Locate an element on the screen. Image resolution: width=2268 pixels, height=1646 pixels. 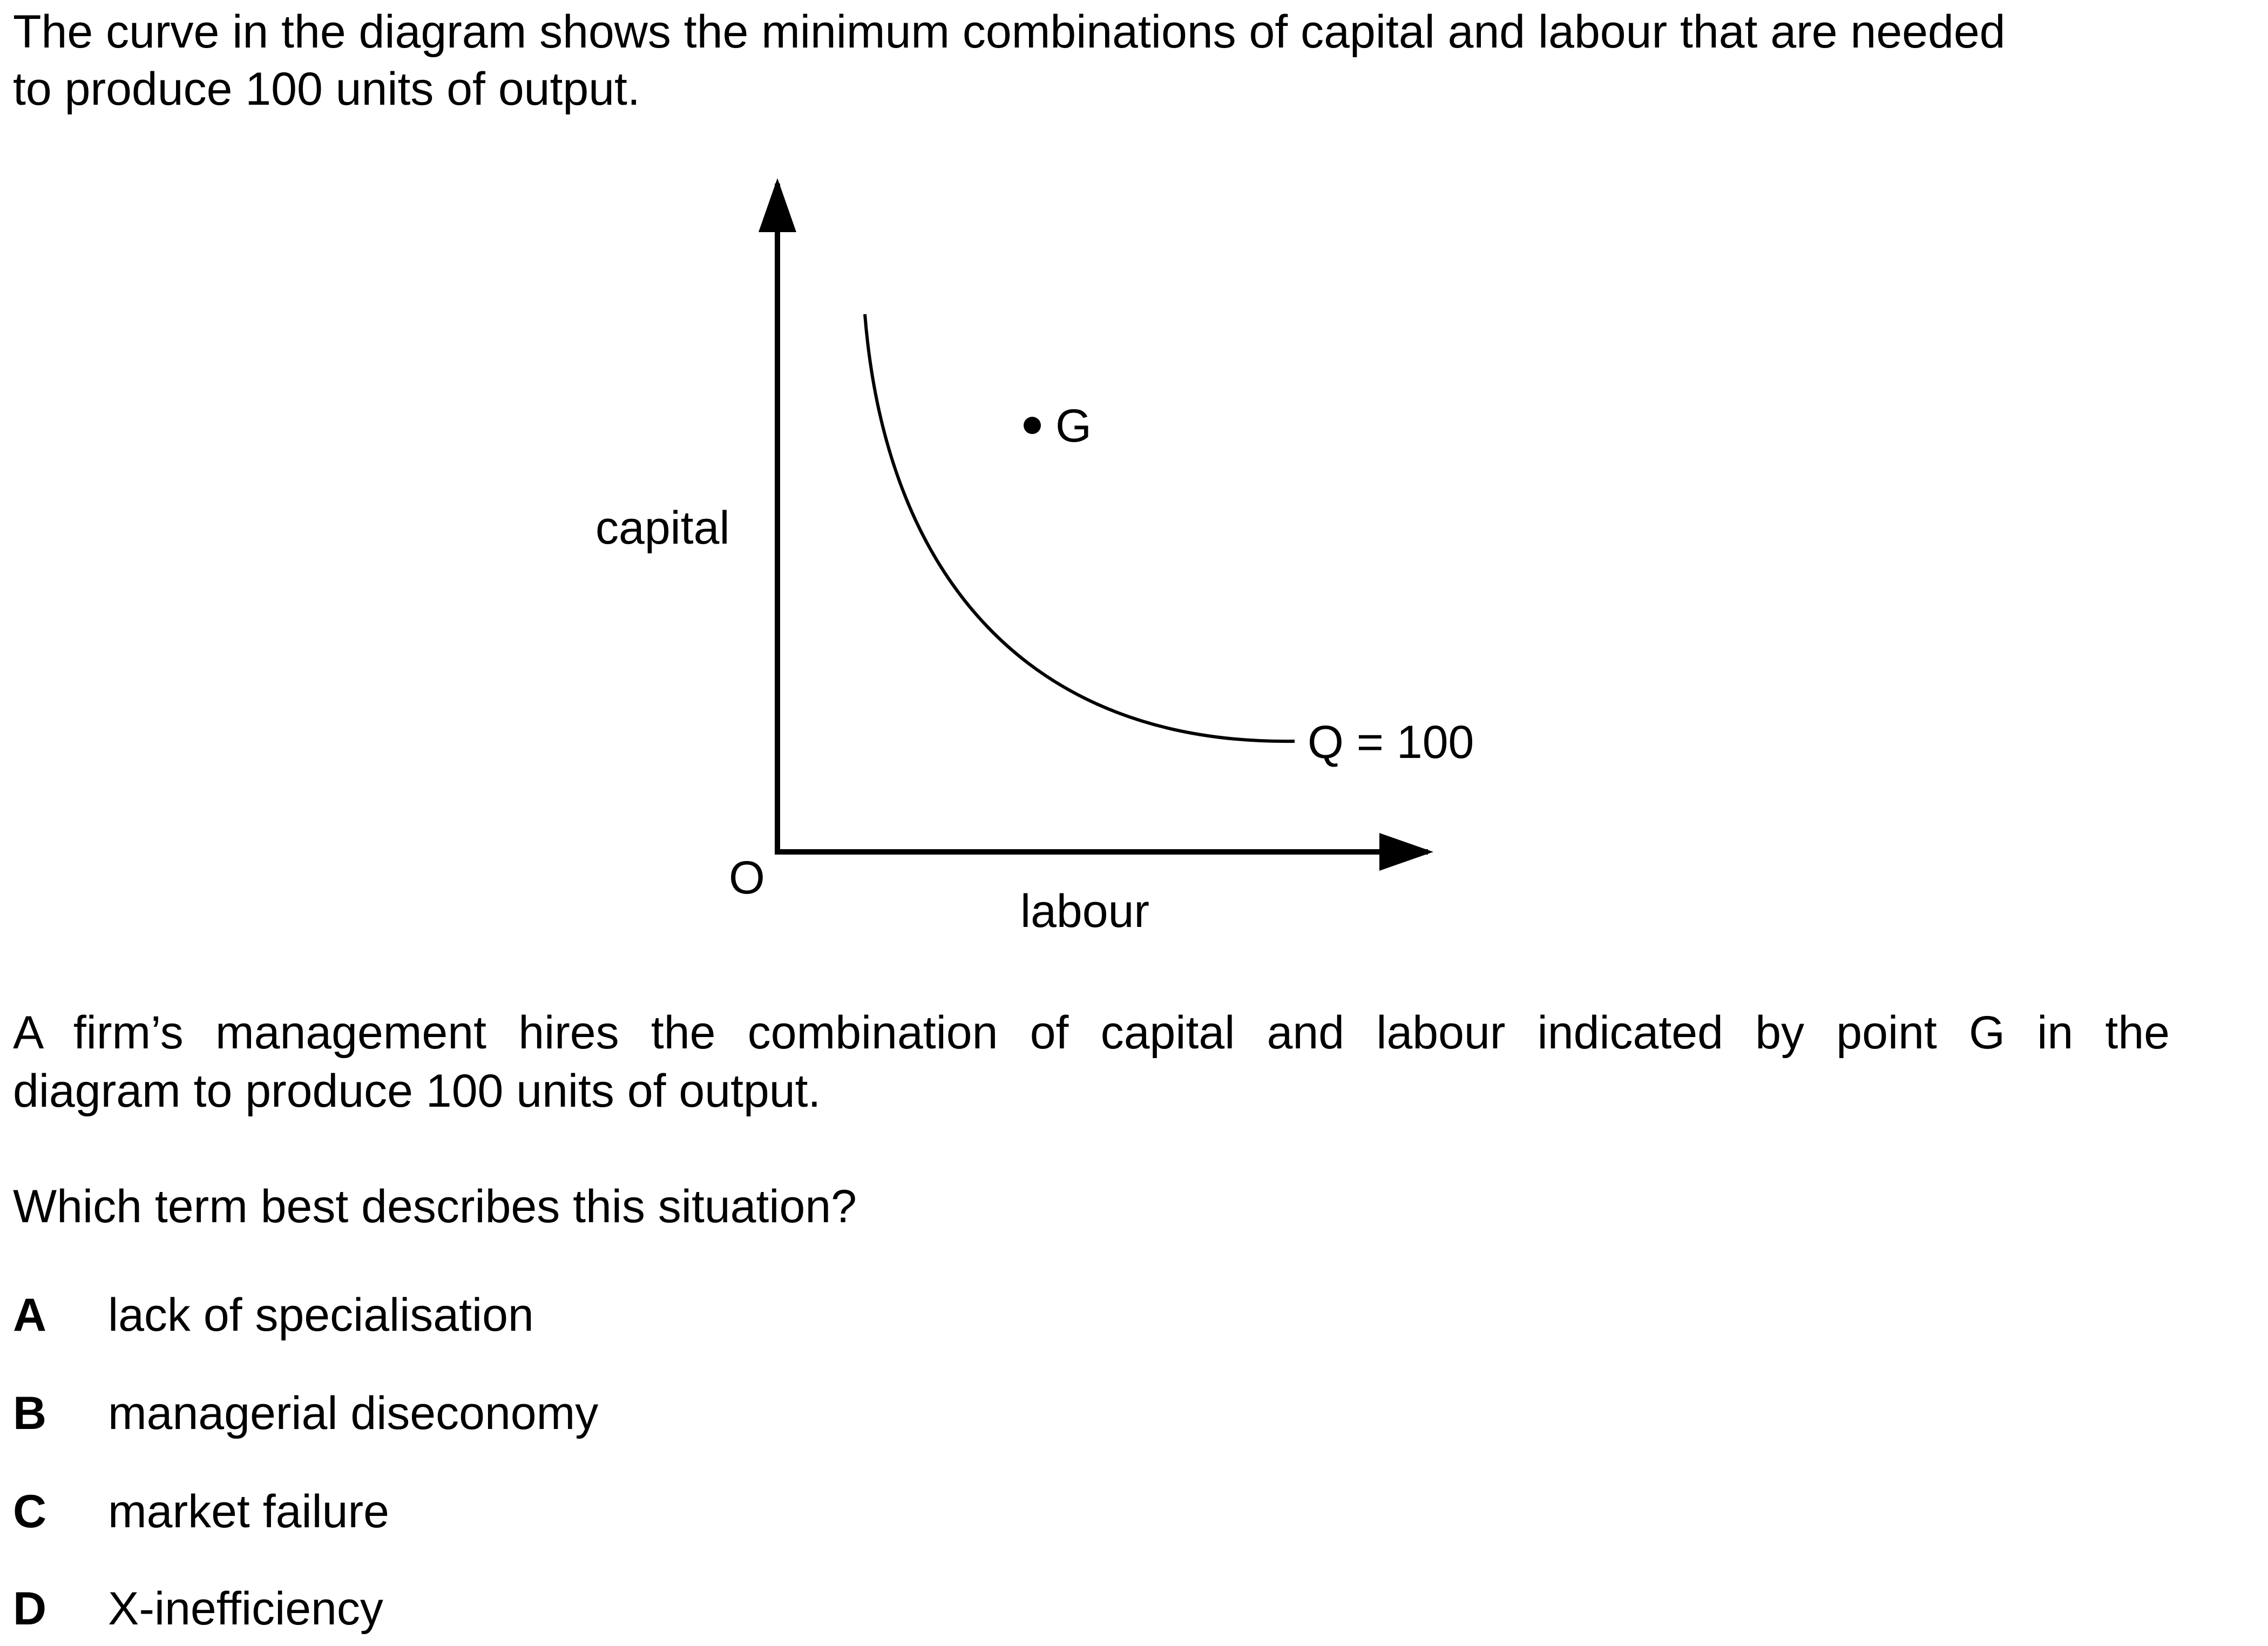
option-text: X-inefficiency is located at coordinates (245, 1609).